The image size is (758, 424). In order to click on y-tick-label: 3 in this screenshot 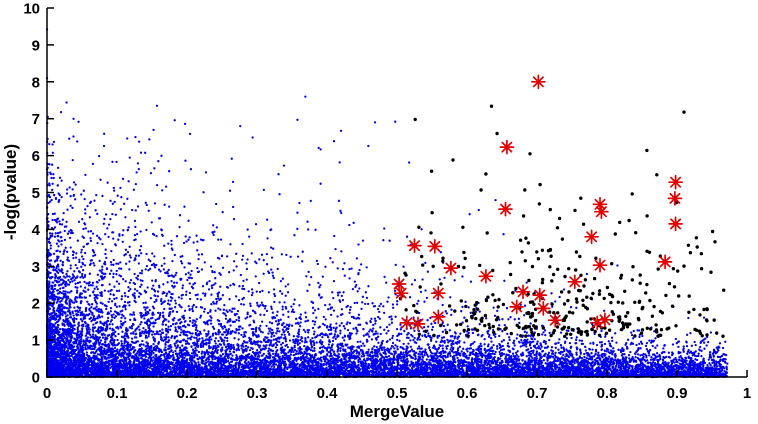, I will do `click(36, 267)`.